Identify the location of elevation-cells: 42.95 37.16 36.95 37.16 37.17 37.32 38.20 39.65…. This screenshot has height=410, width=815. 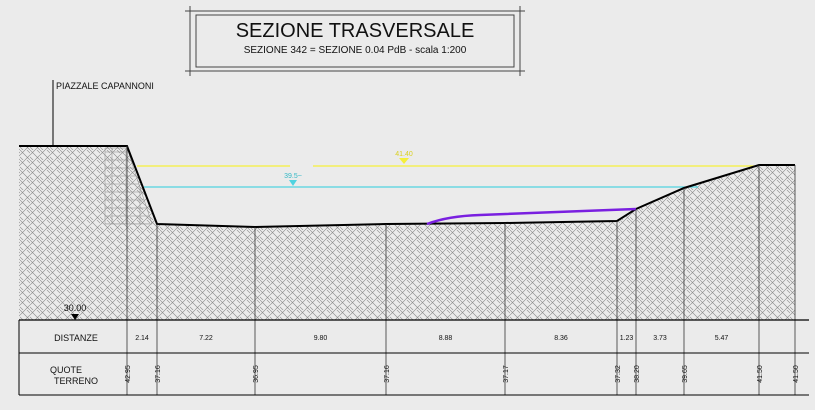
(462, 374).